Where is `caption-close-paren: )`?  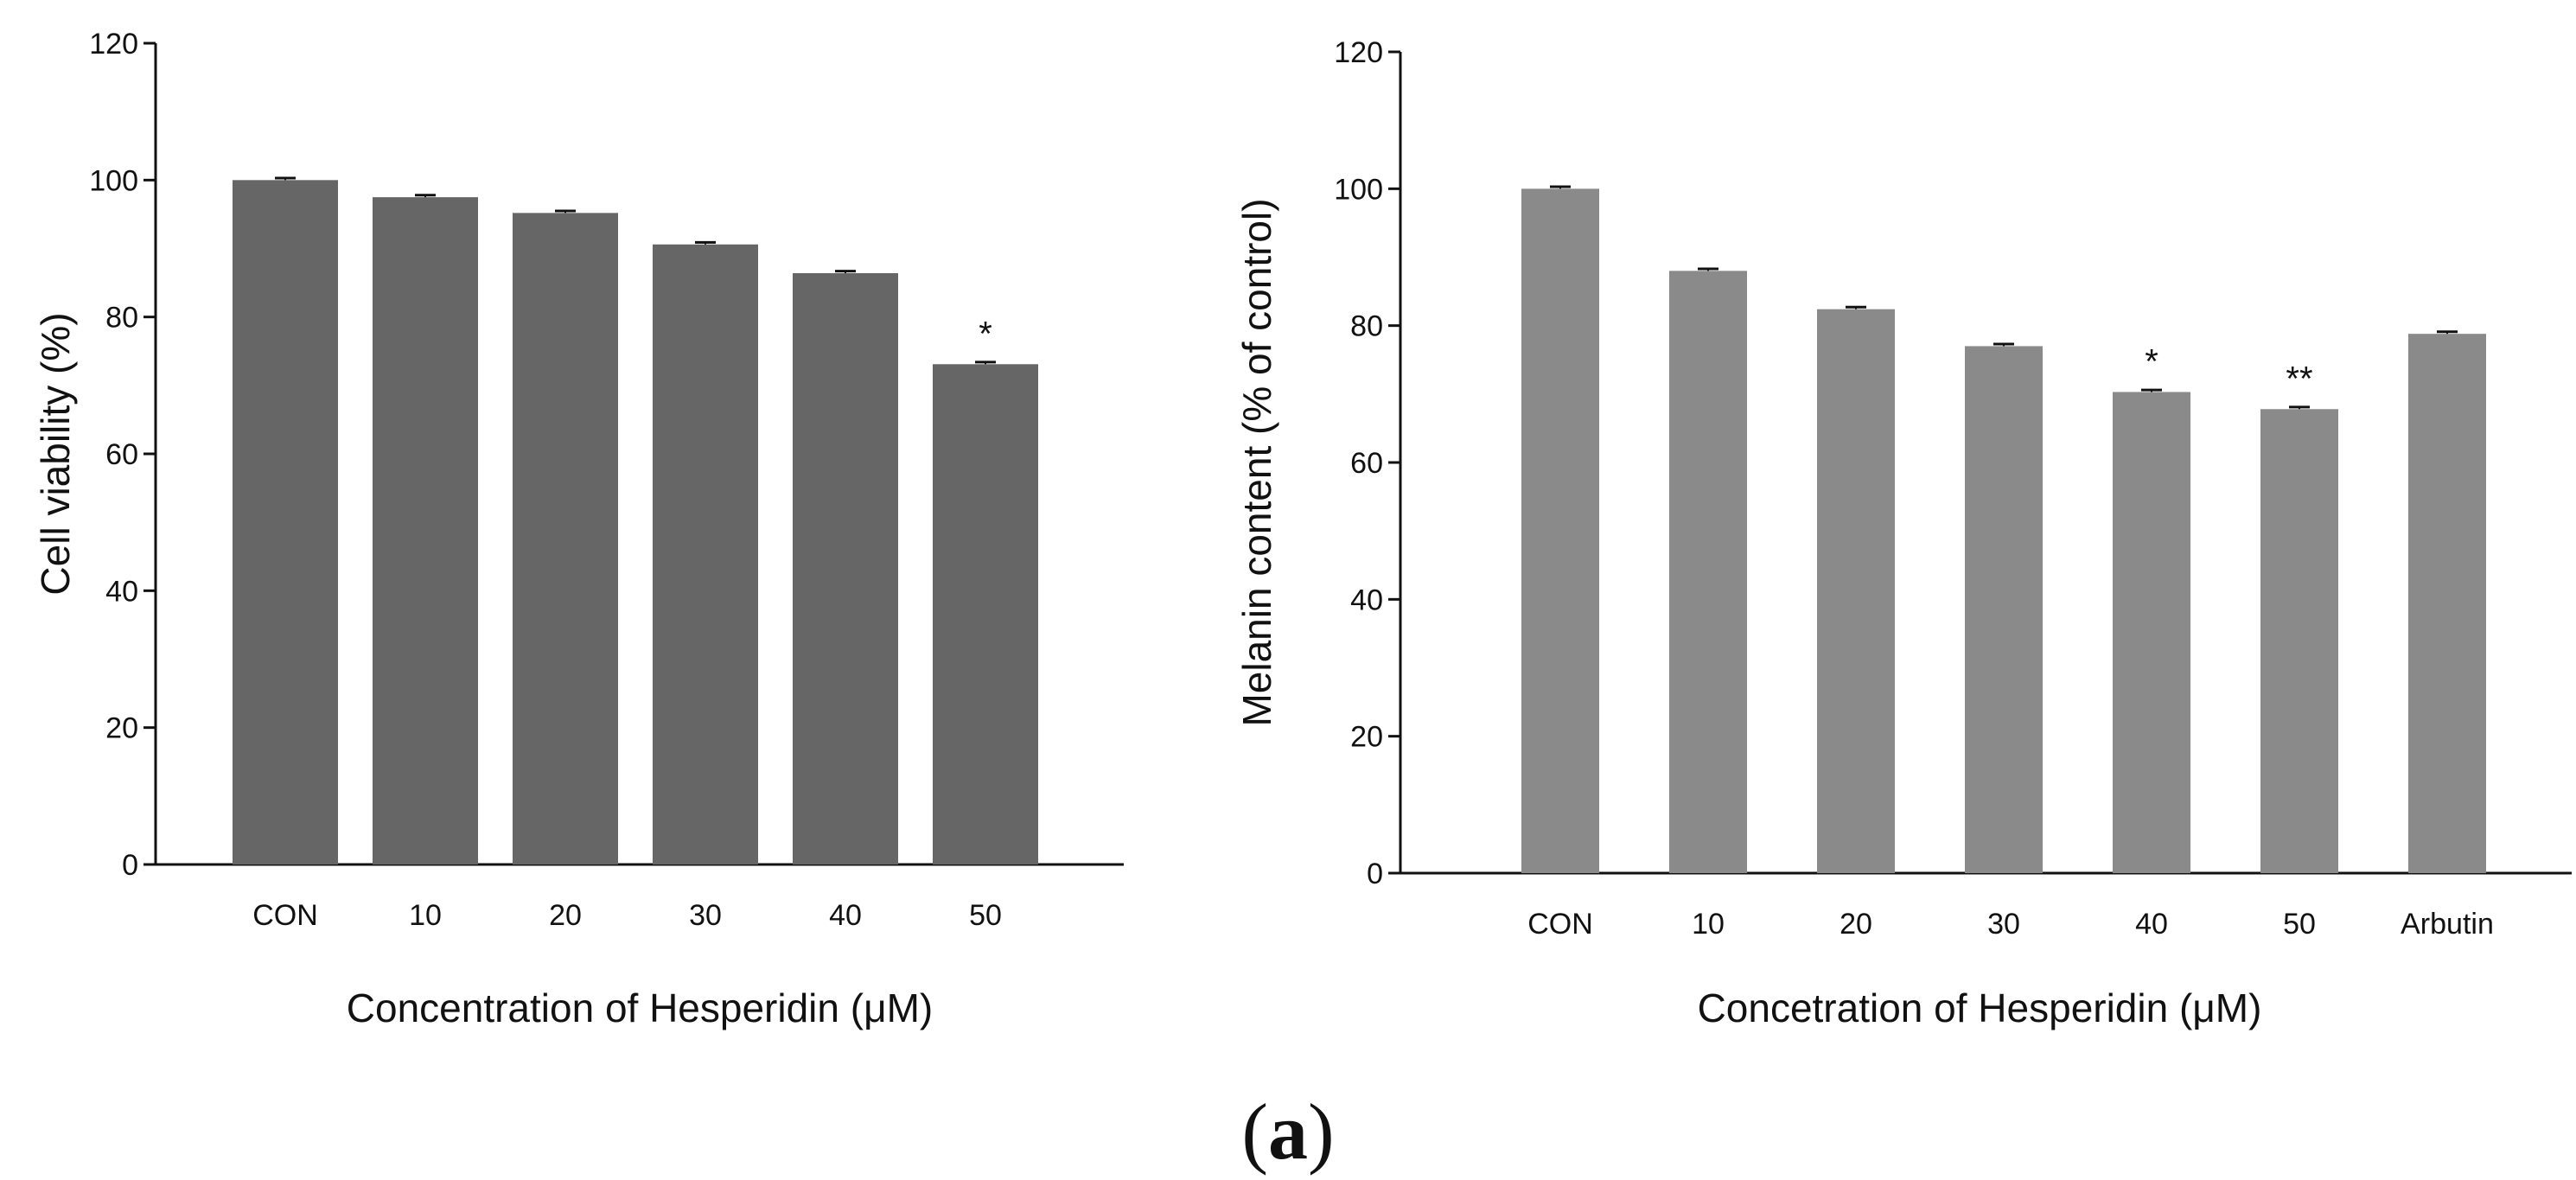
caption-close-paren: ) is located at coordinates (1321, 1132).